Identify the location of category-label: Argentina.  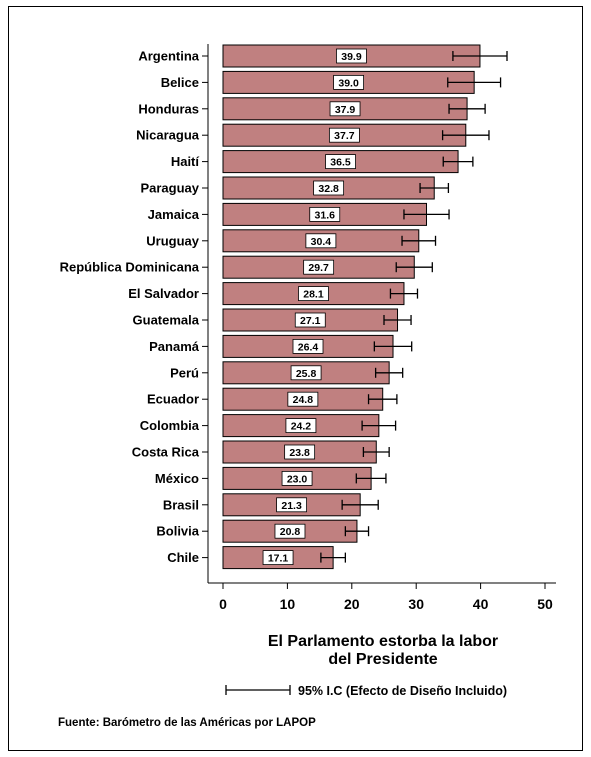
(168, 56).